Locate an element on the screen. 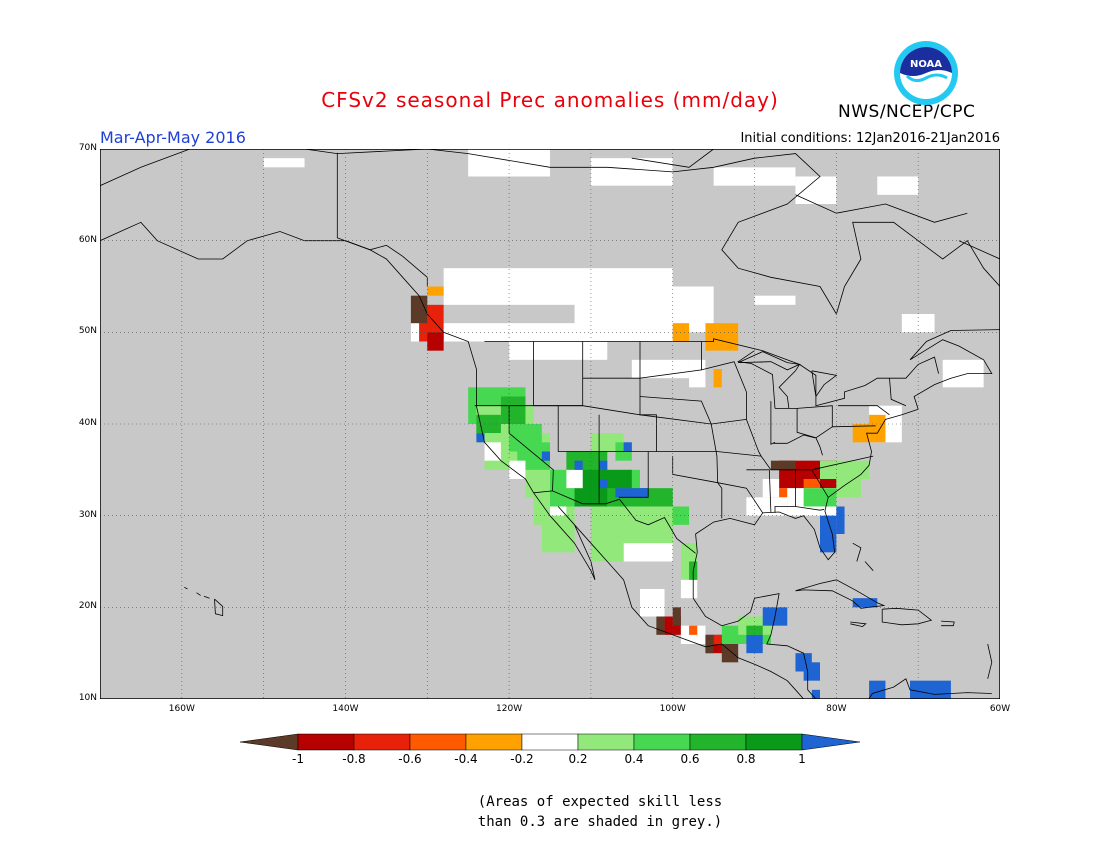  logo-text: NOAA is located at coordinates (926, 64).